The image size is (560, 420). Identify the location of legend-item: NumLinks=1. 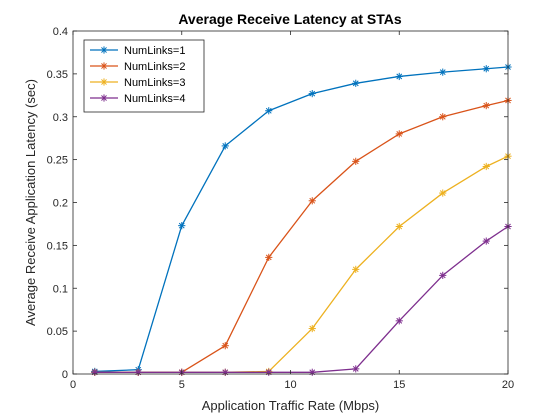
(137, 51).